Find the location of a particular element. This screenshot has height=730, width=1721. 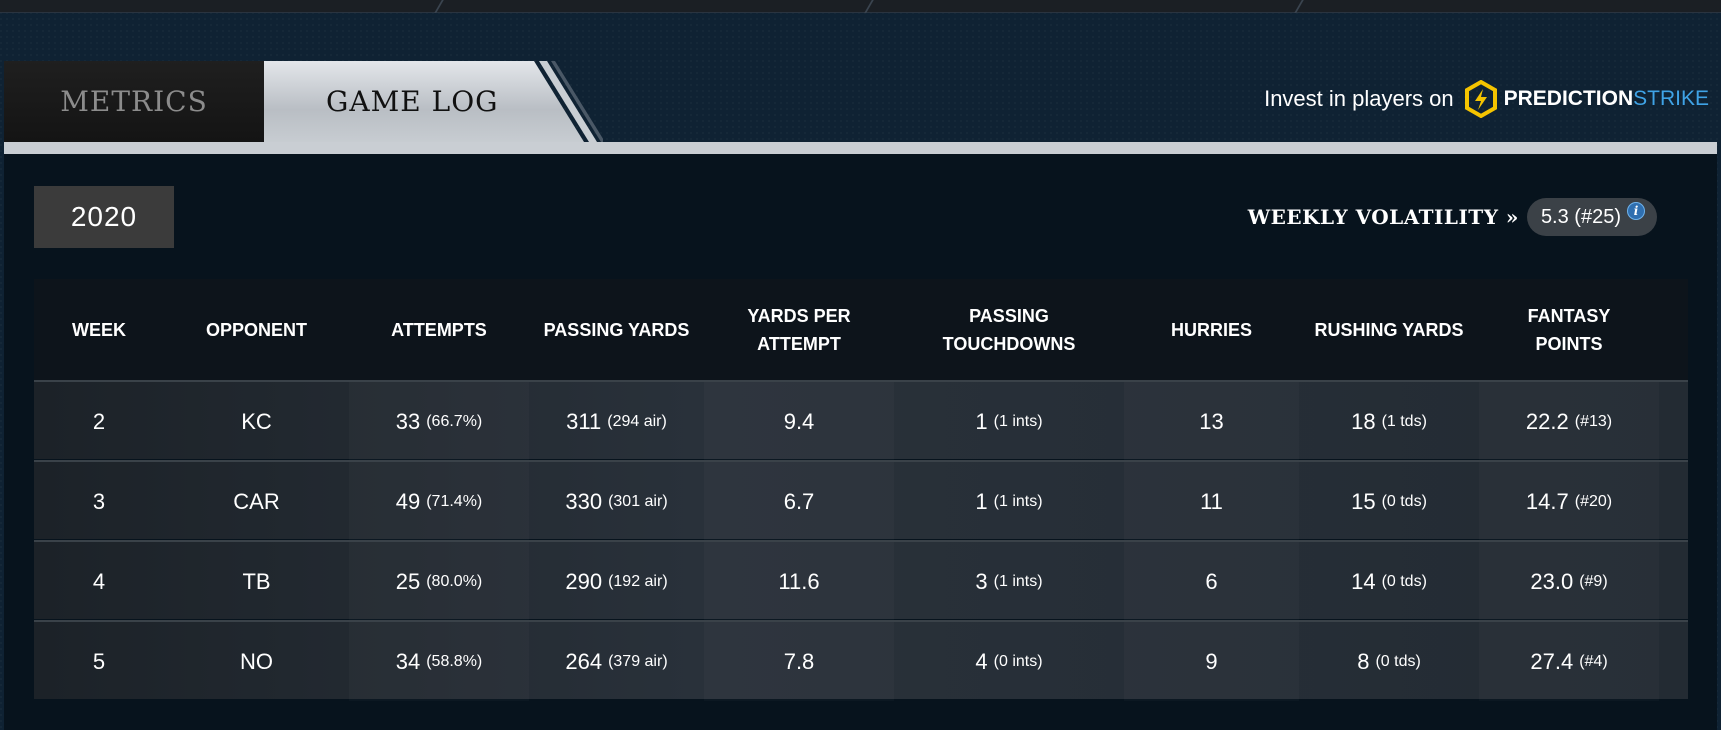

cell-week: 3 is located at coordinates (99, 501).